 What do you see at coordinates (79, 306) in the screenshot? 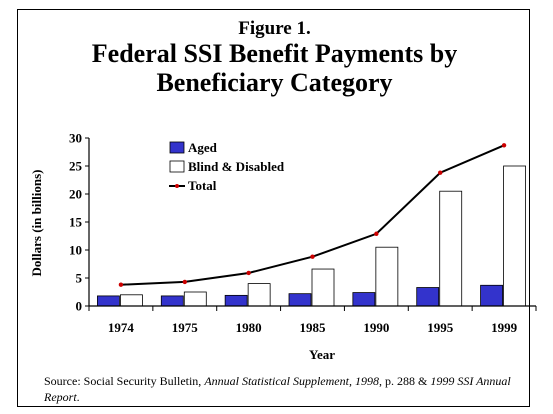
I see `y-tick-label: 0` at bounding box center [79, 306].